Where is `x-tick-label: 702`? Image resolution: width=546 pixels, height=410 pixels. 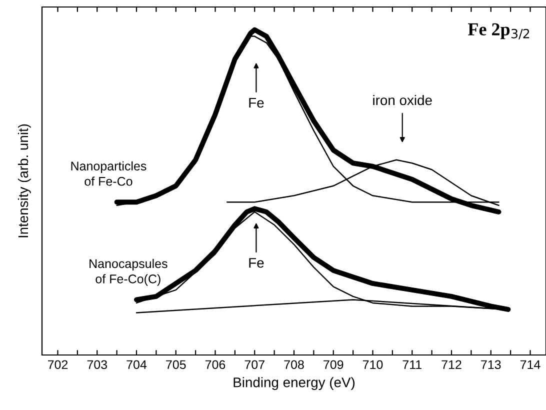 x-tick-label: 702 is located at coordinates (58, 365).